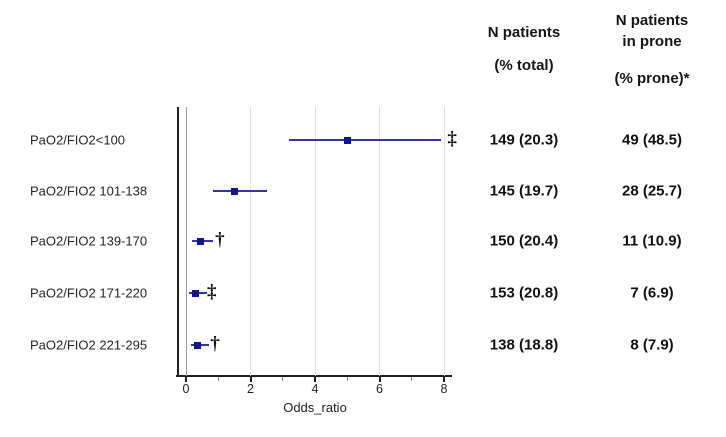 This screenshot has height=437, width=726. I want to click on column-header-n-patients-total-line2: (% total), so click(524, 65).